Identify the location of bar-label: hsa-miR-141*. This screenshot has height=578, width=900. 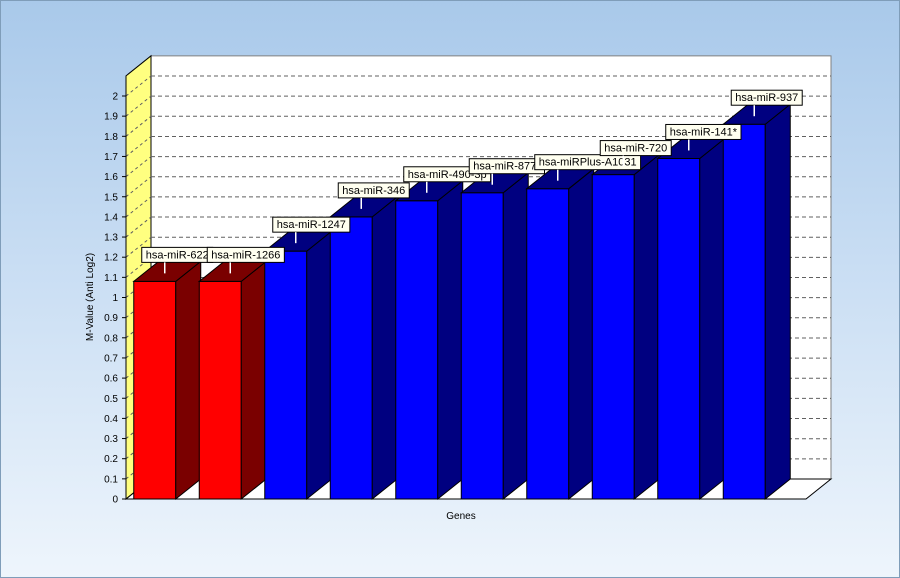
(703, 137).